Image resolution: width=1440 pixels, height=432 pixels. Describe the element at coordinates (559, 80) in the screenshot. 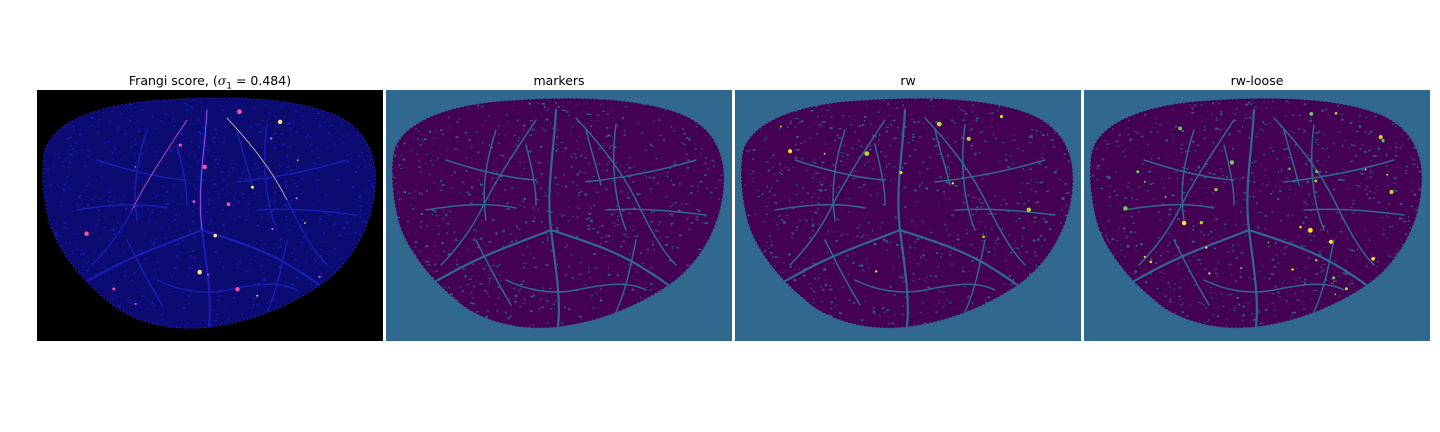

I see `panel-title-markers: markers` at that location.